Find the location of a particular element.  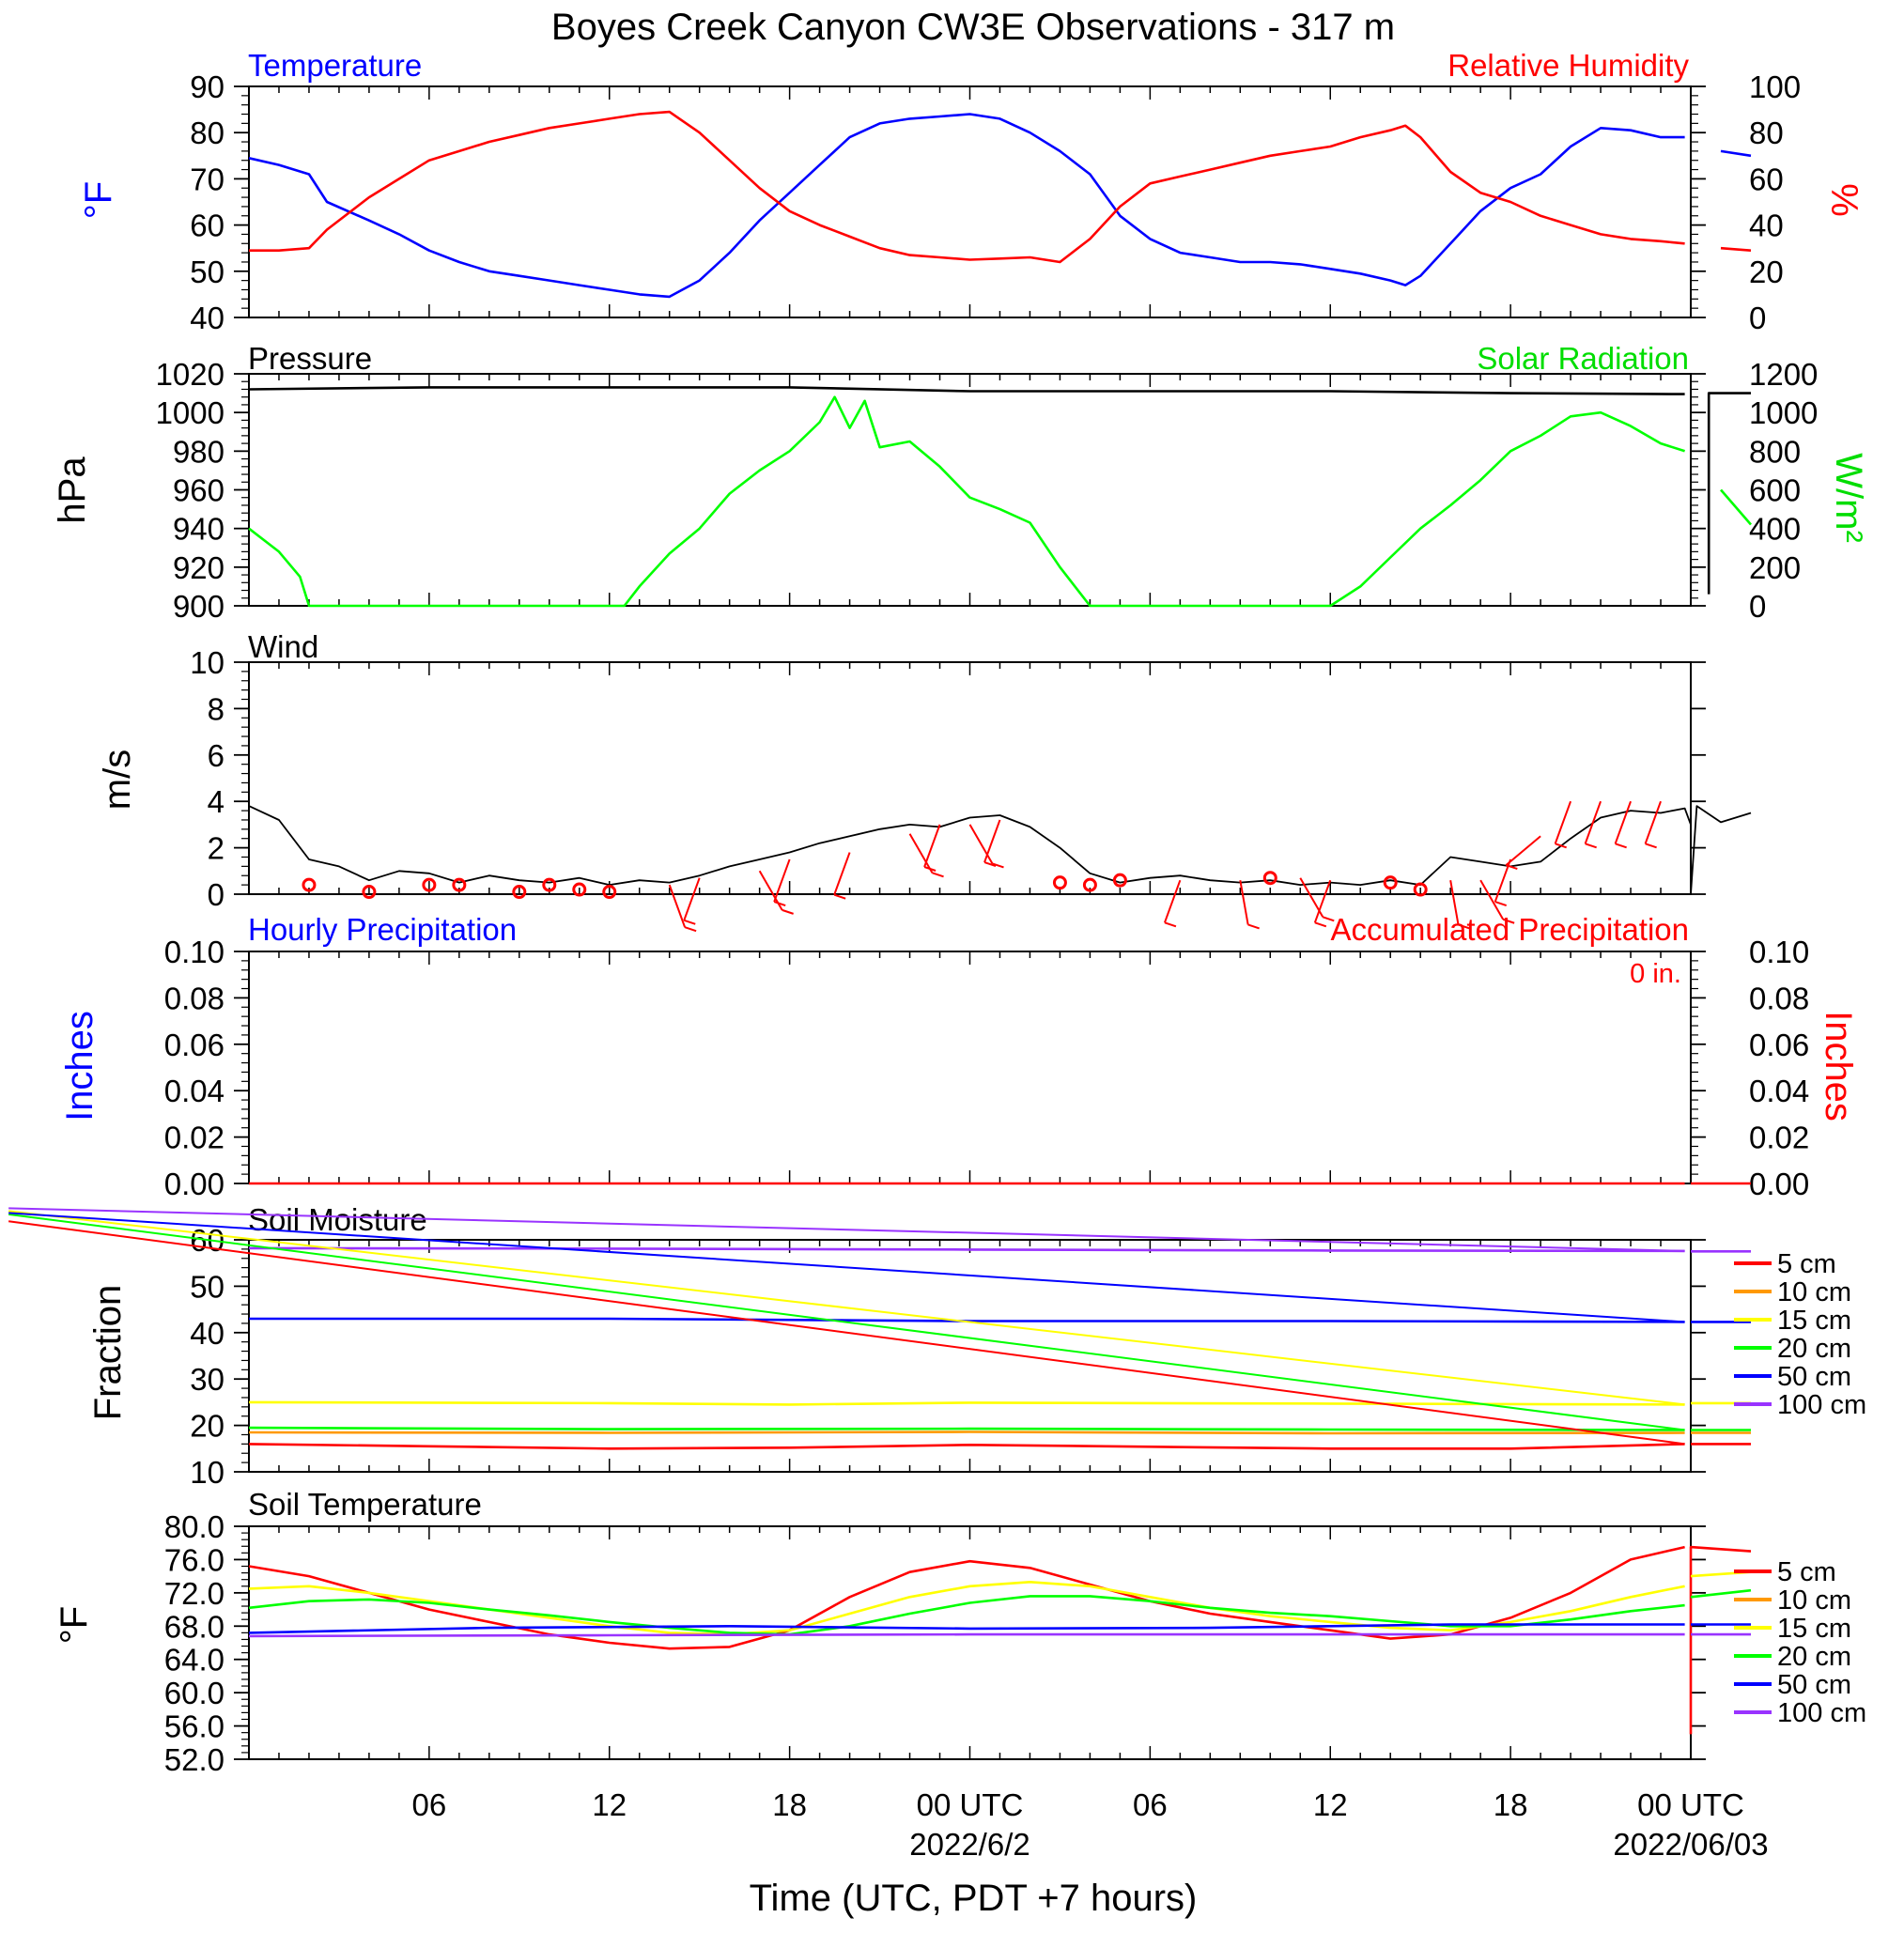

wind-panel: Wind m/s 0 2 4 6 8 10 is located at coordinates (924, 781).